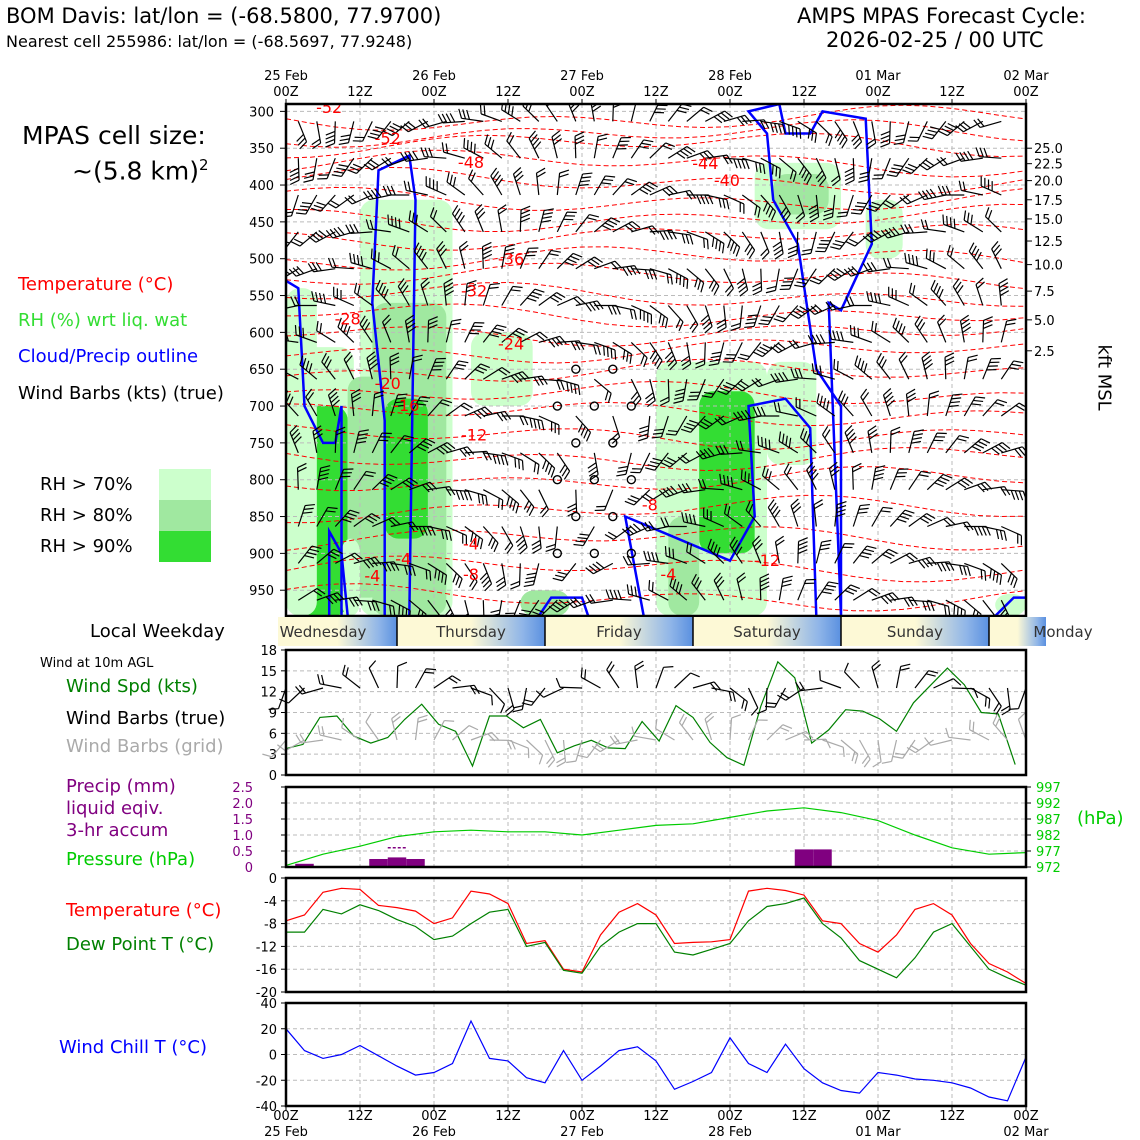 This screenshot has height=1140, width=1140. What do you see at coordinates (878, 92) in the screenshot?
I see `top-hour-label: 00Z` at bounding box center [878, 92].